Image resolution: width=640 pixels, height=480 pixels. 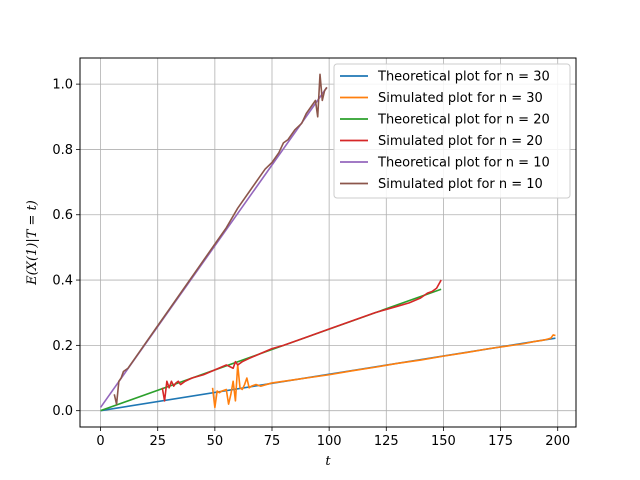 I want to click on x-tick-label: 0, so click(x=100, y=441).